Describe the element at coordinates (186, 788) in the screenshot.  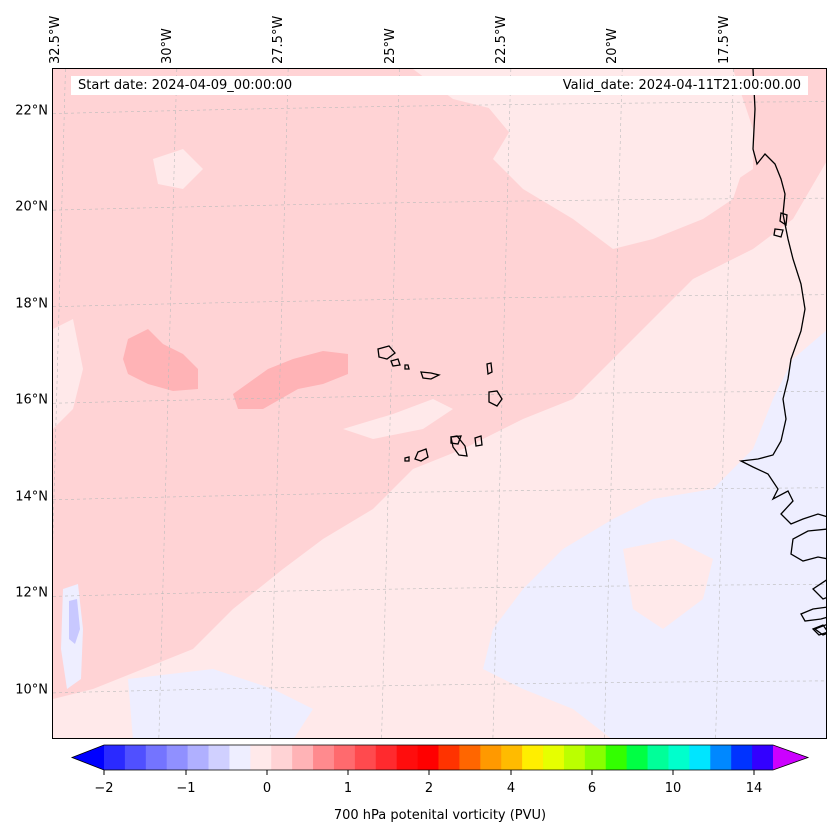
I see `colorbar-tick-label: −1` at that location.